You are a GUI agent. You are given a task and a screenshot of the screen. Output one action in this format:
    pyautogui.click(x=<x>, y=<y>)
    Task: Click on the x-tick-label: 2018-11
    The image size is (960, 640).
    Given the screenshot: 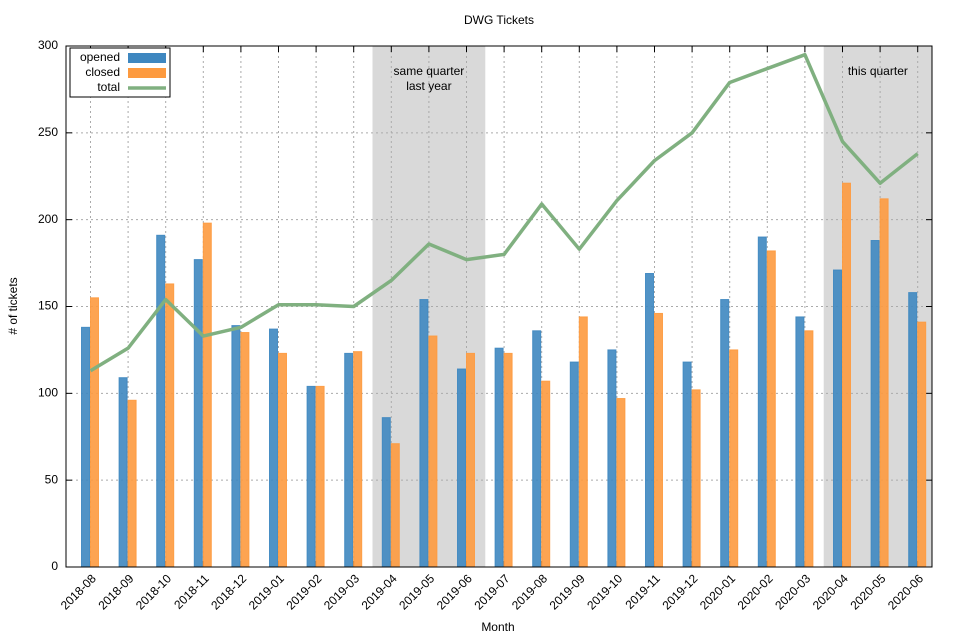 What is the action you would take?
    pyautogui.click(x=191, y=591)
    